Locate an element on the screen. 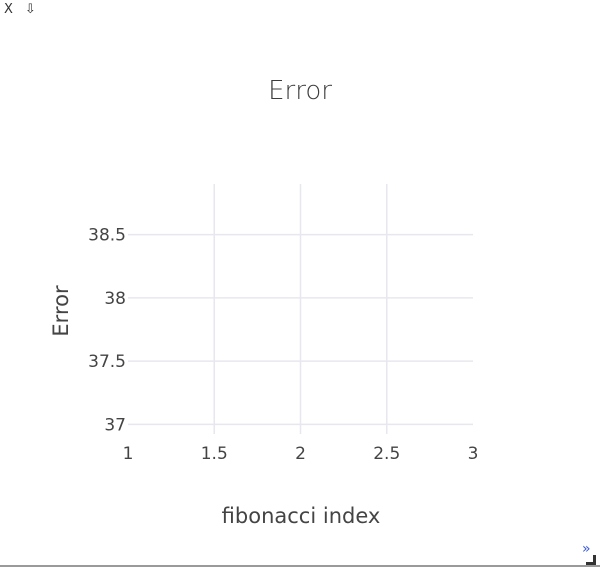 The width and height of the screenshot is (600, 567). resize-corner-icon is located at coordinates (591, 560).